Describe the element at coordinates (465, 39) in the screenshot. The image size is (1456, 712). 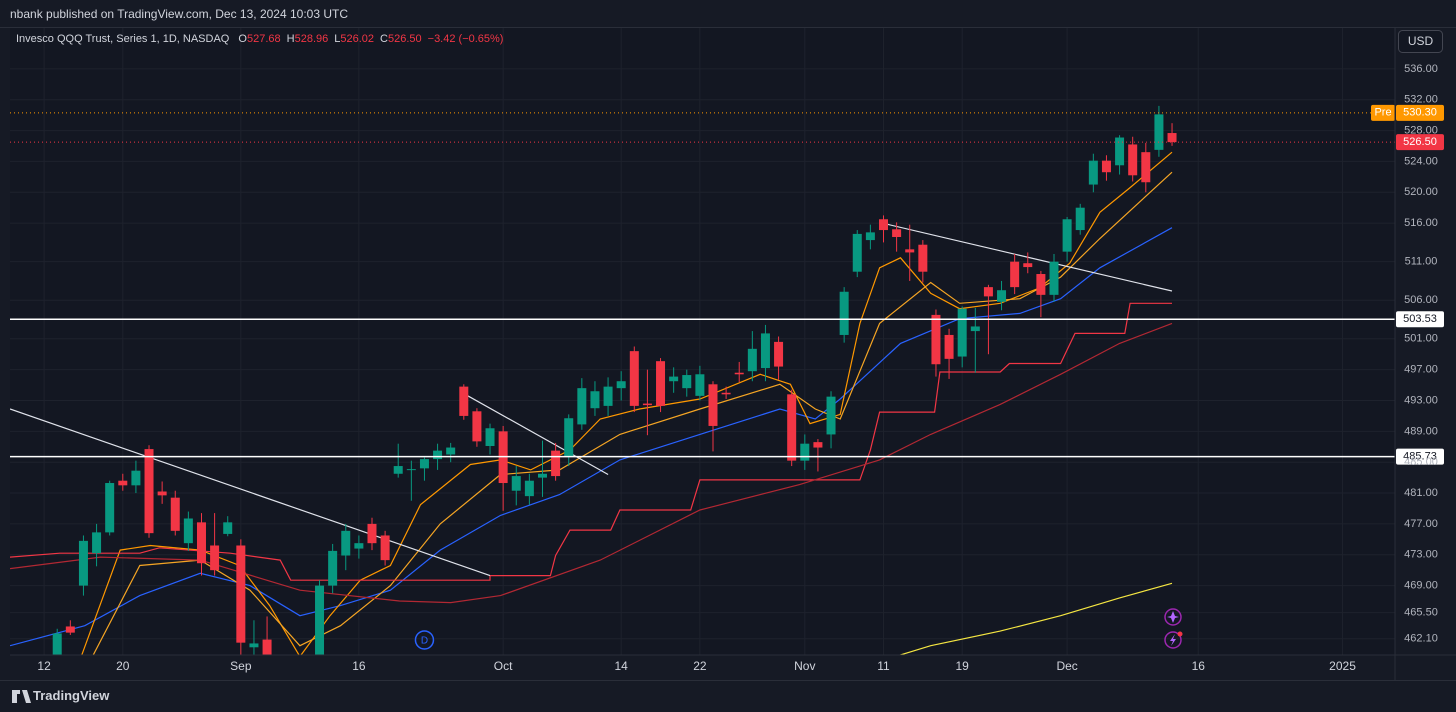
I see `change: −3.42 (−0.65%)` at that location.